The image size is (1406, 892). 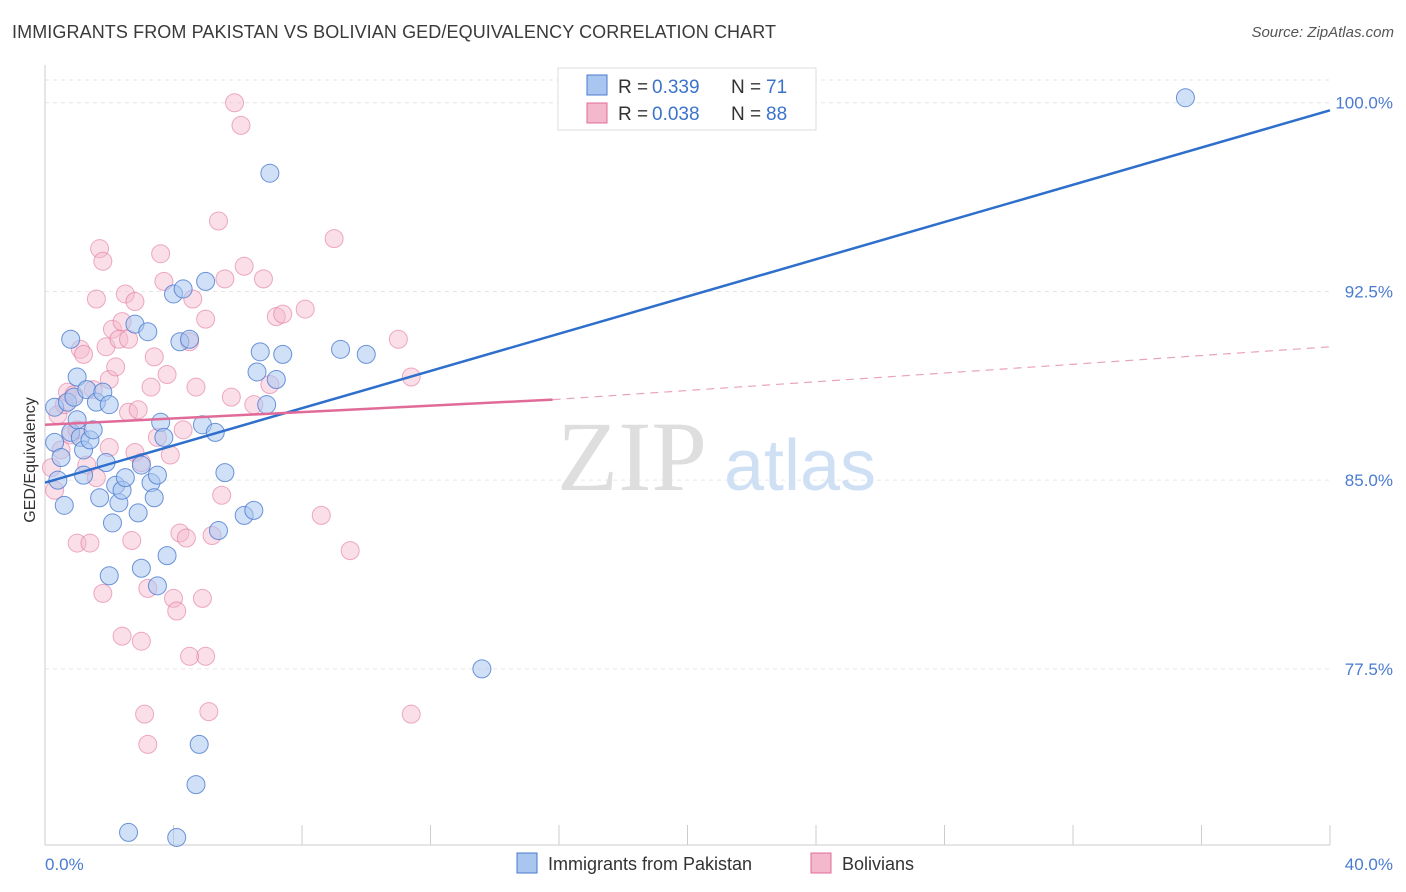 I want to click on bolivians-trend-line, so click(x=298, y=412).